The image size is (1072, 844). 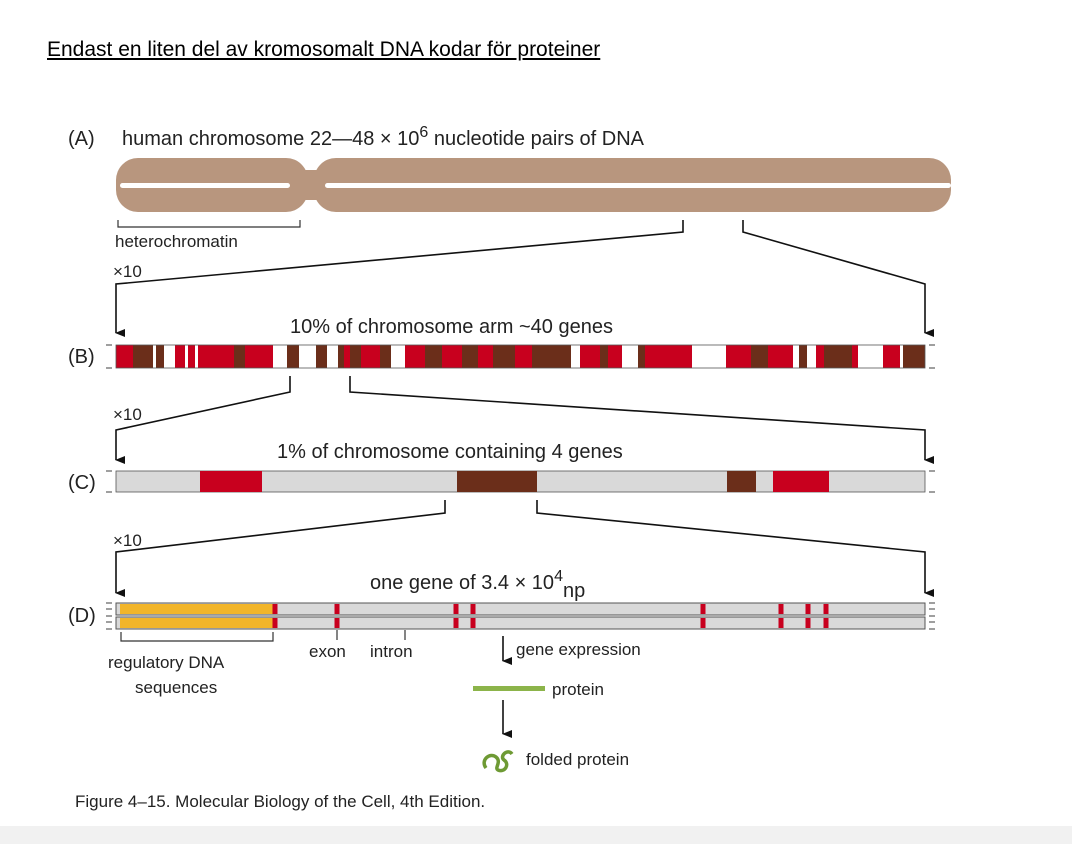 I want to click on bottom-band, so click(x=536, y=835).